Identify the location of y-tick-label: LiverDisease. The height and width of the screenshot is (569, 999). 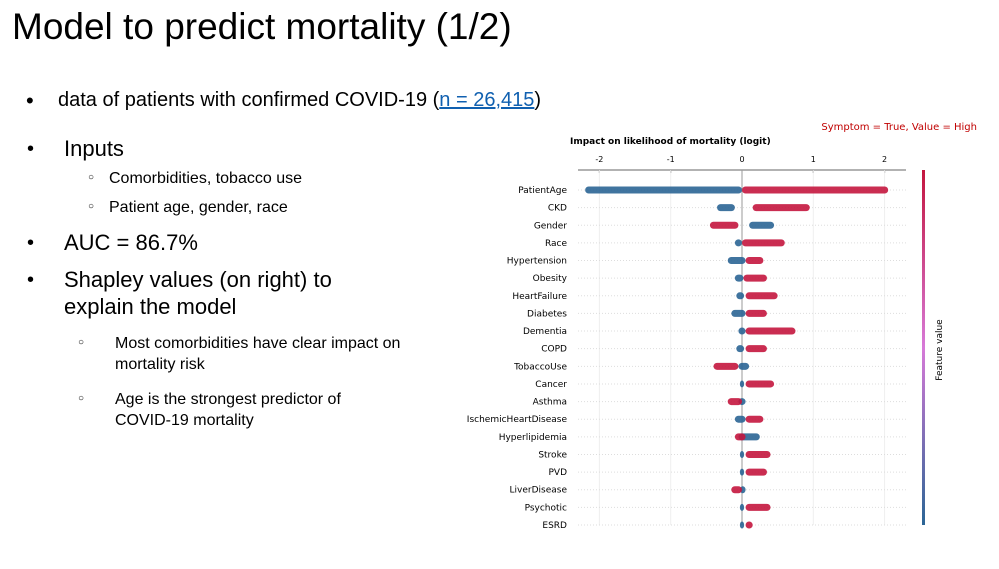
(539, 491).